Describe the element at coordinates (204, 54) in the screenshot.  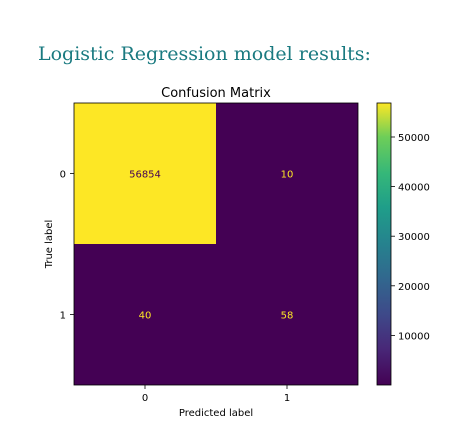
I see `results-heading: Logistic Regression model results:` at that location.